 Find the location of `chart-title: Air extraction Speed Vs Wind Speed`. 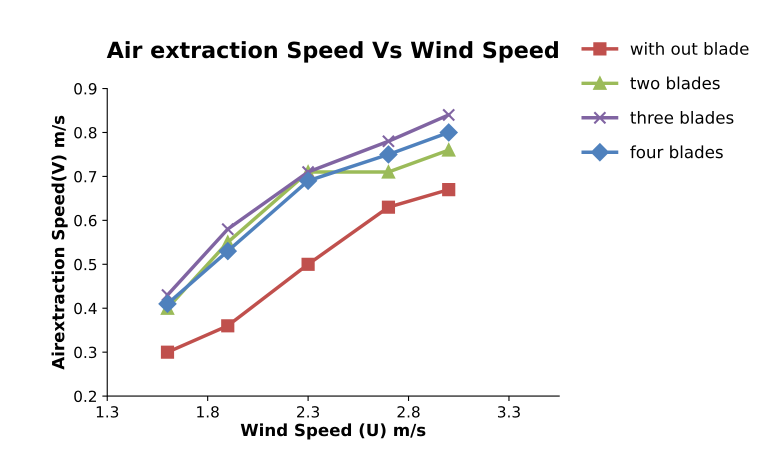

chart-title: Air extraction Speed Vs Wind Speed is located at coordinates (332, 52).